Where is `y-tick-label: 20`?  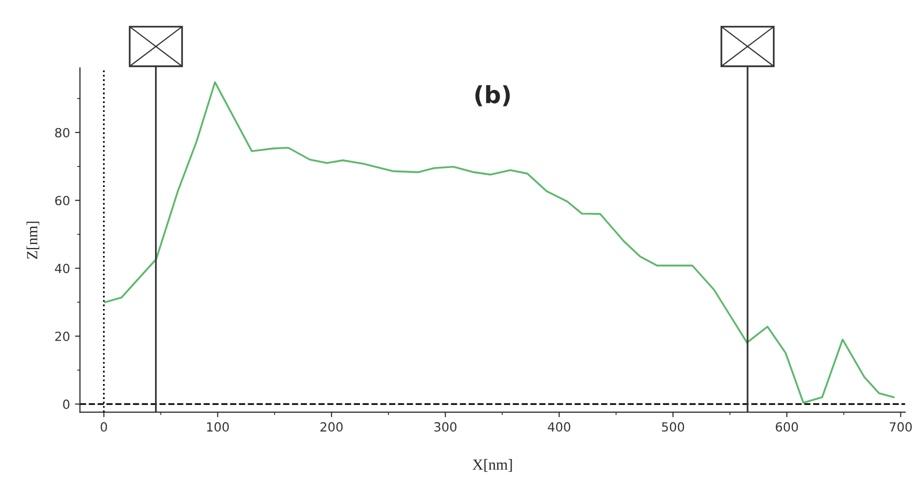 y-tick-label: 20 is located at coordinates (62, 337).